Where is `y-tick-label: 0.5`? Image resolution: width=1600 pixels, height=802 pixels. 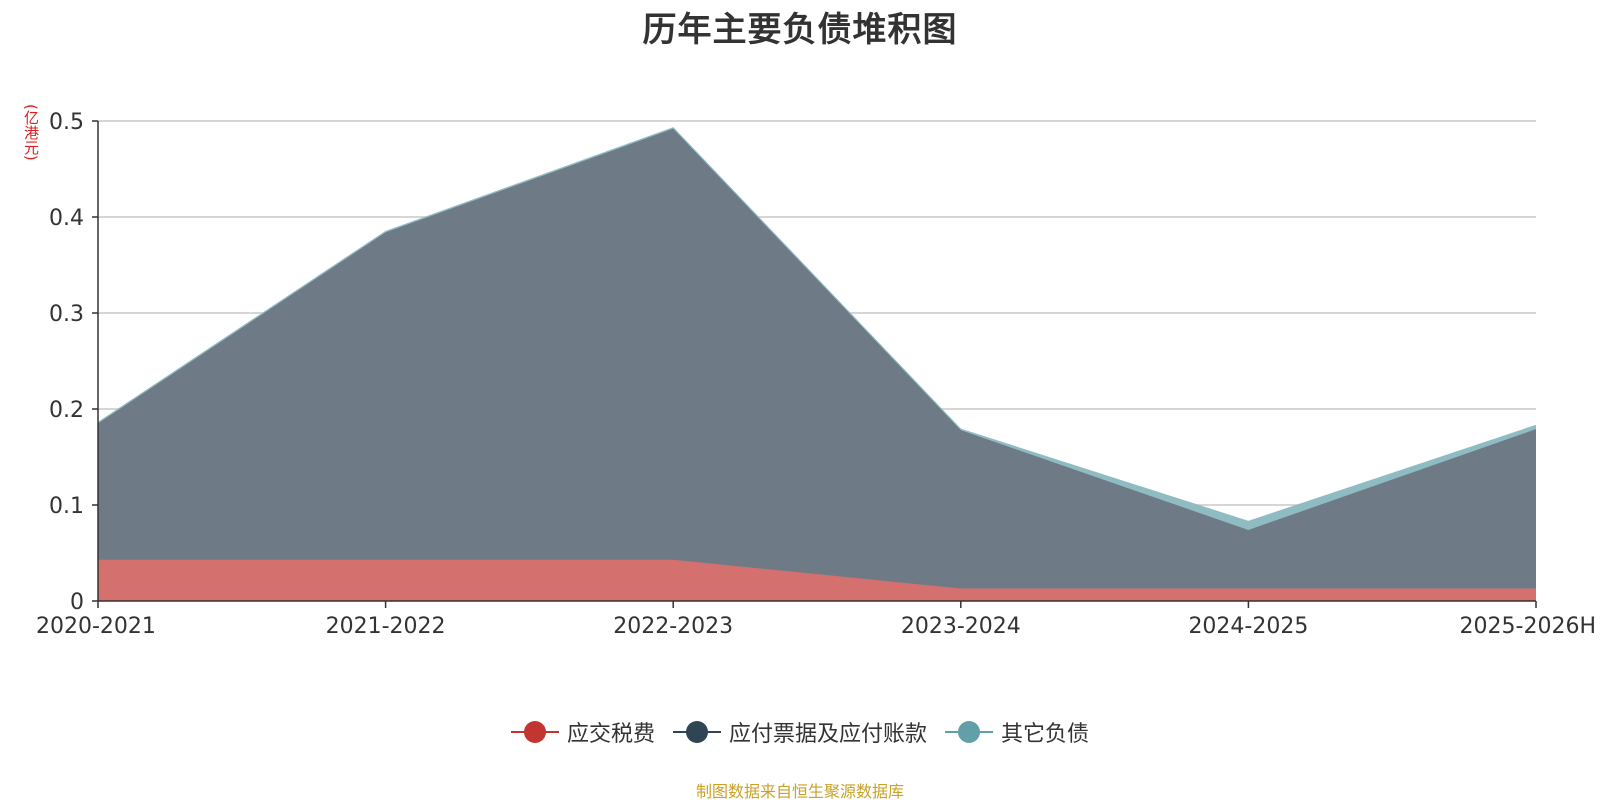
y-tick-label: 0.5 is located at coordinates (66, 122).